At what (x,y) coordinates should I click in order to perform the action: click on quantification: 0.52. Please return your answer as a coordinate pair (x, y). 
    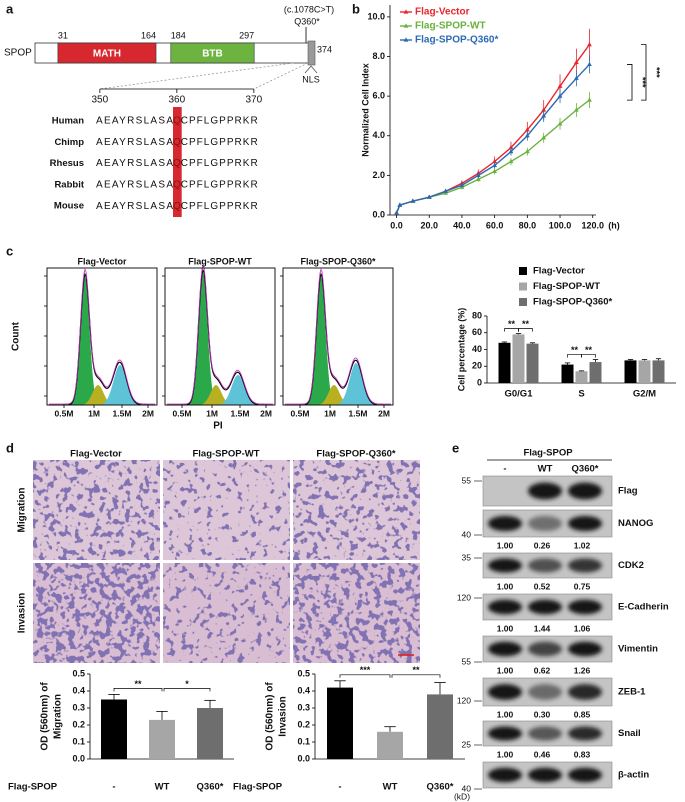
    Looking at the image, I should click on (542, 586).